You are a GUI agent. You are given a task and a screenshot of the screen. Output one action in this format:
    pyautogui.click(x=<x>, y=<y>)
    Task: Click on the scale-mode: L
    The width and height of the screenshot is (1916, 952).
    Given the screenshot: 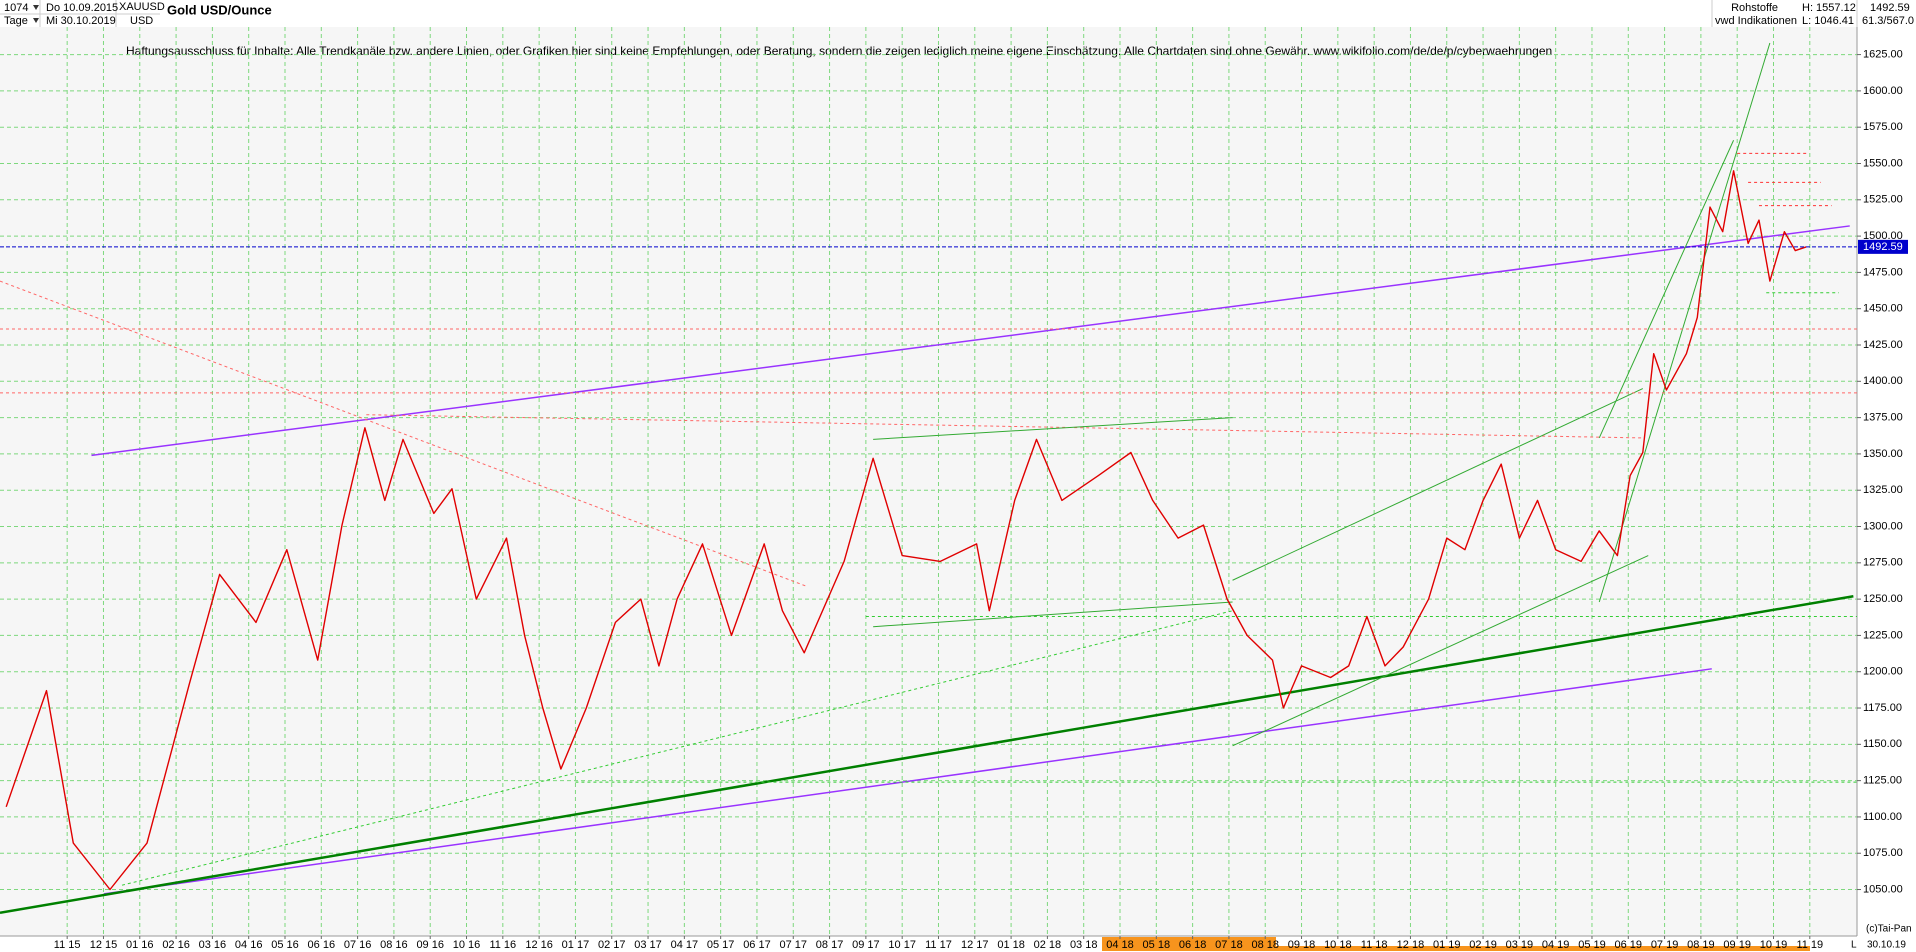 What is the action you would take?
    pyautogui.click(x=1854, y=945)
    